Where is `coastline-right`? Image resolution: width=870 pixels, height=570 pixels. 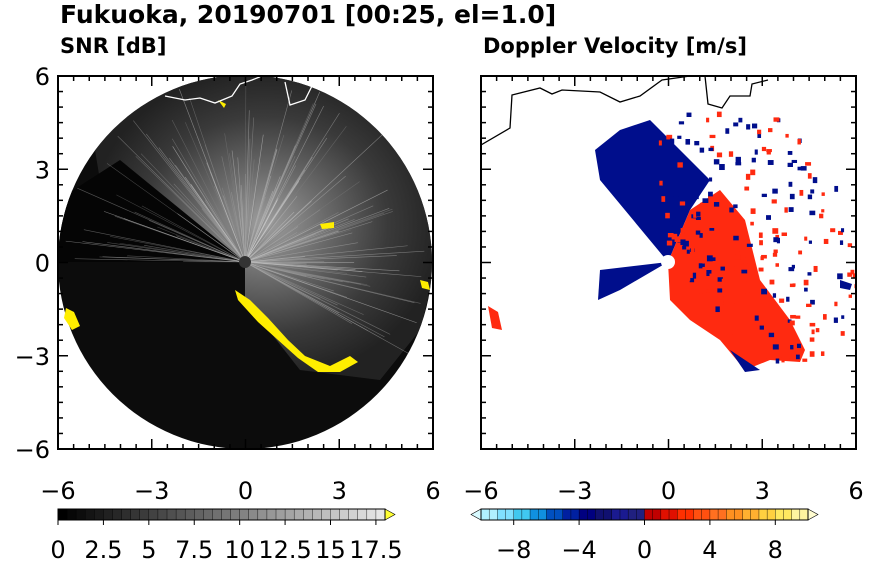 coastline-right is located at coordinates (625, 111).